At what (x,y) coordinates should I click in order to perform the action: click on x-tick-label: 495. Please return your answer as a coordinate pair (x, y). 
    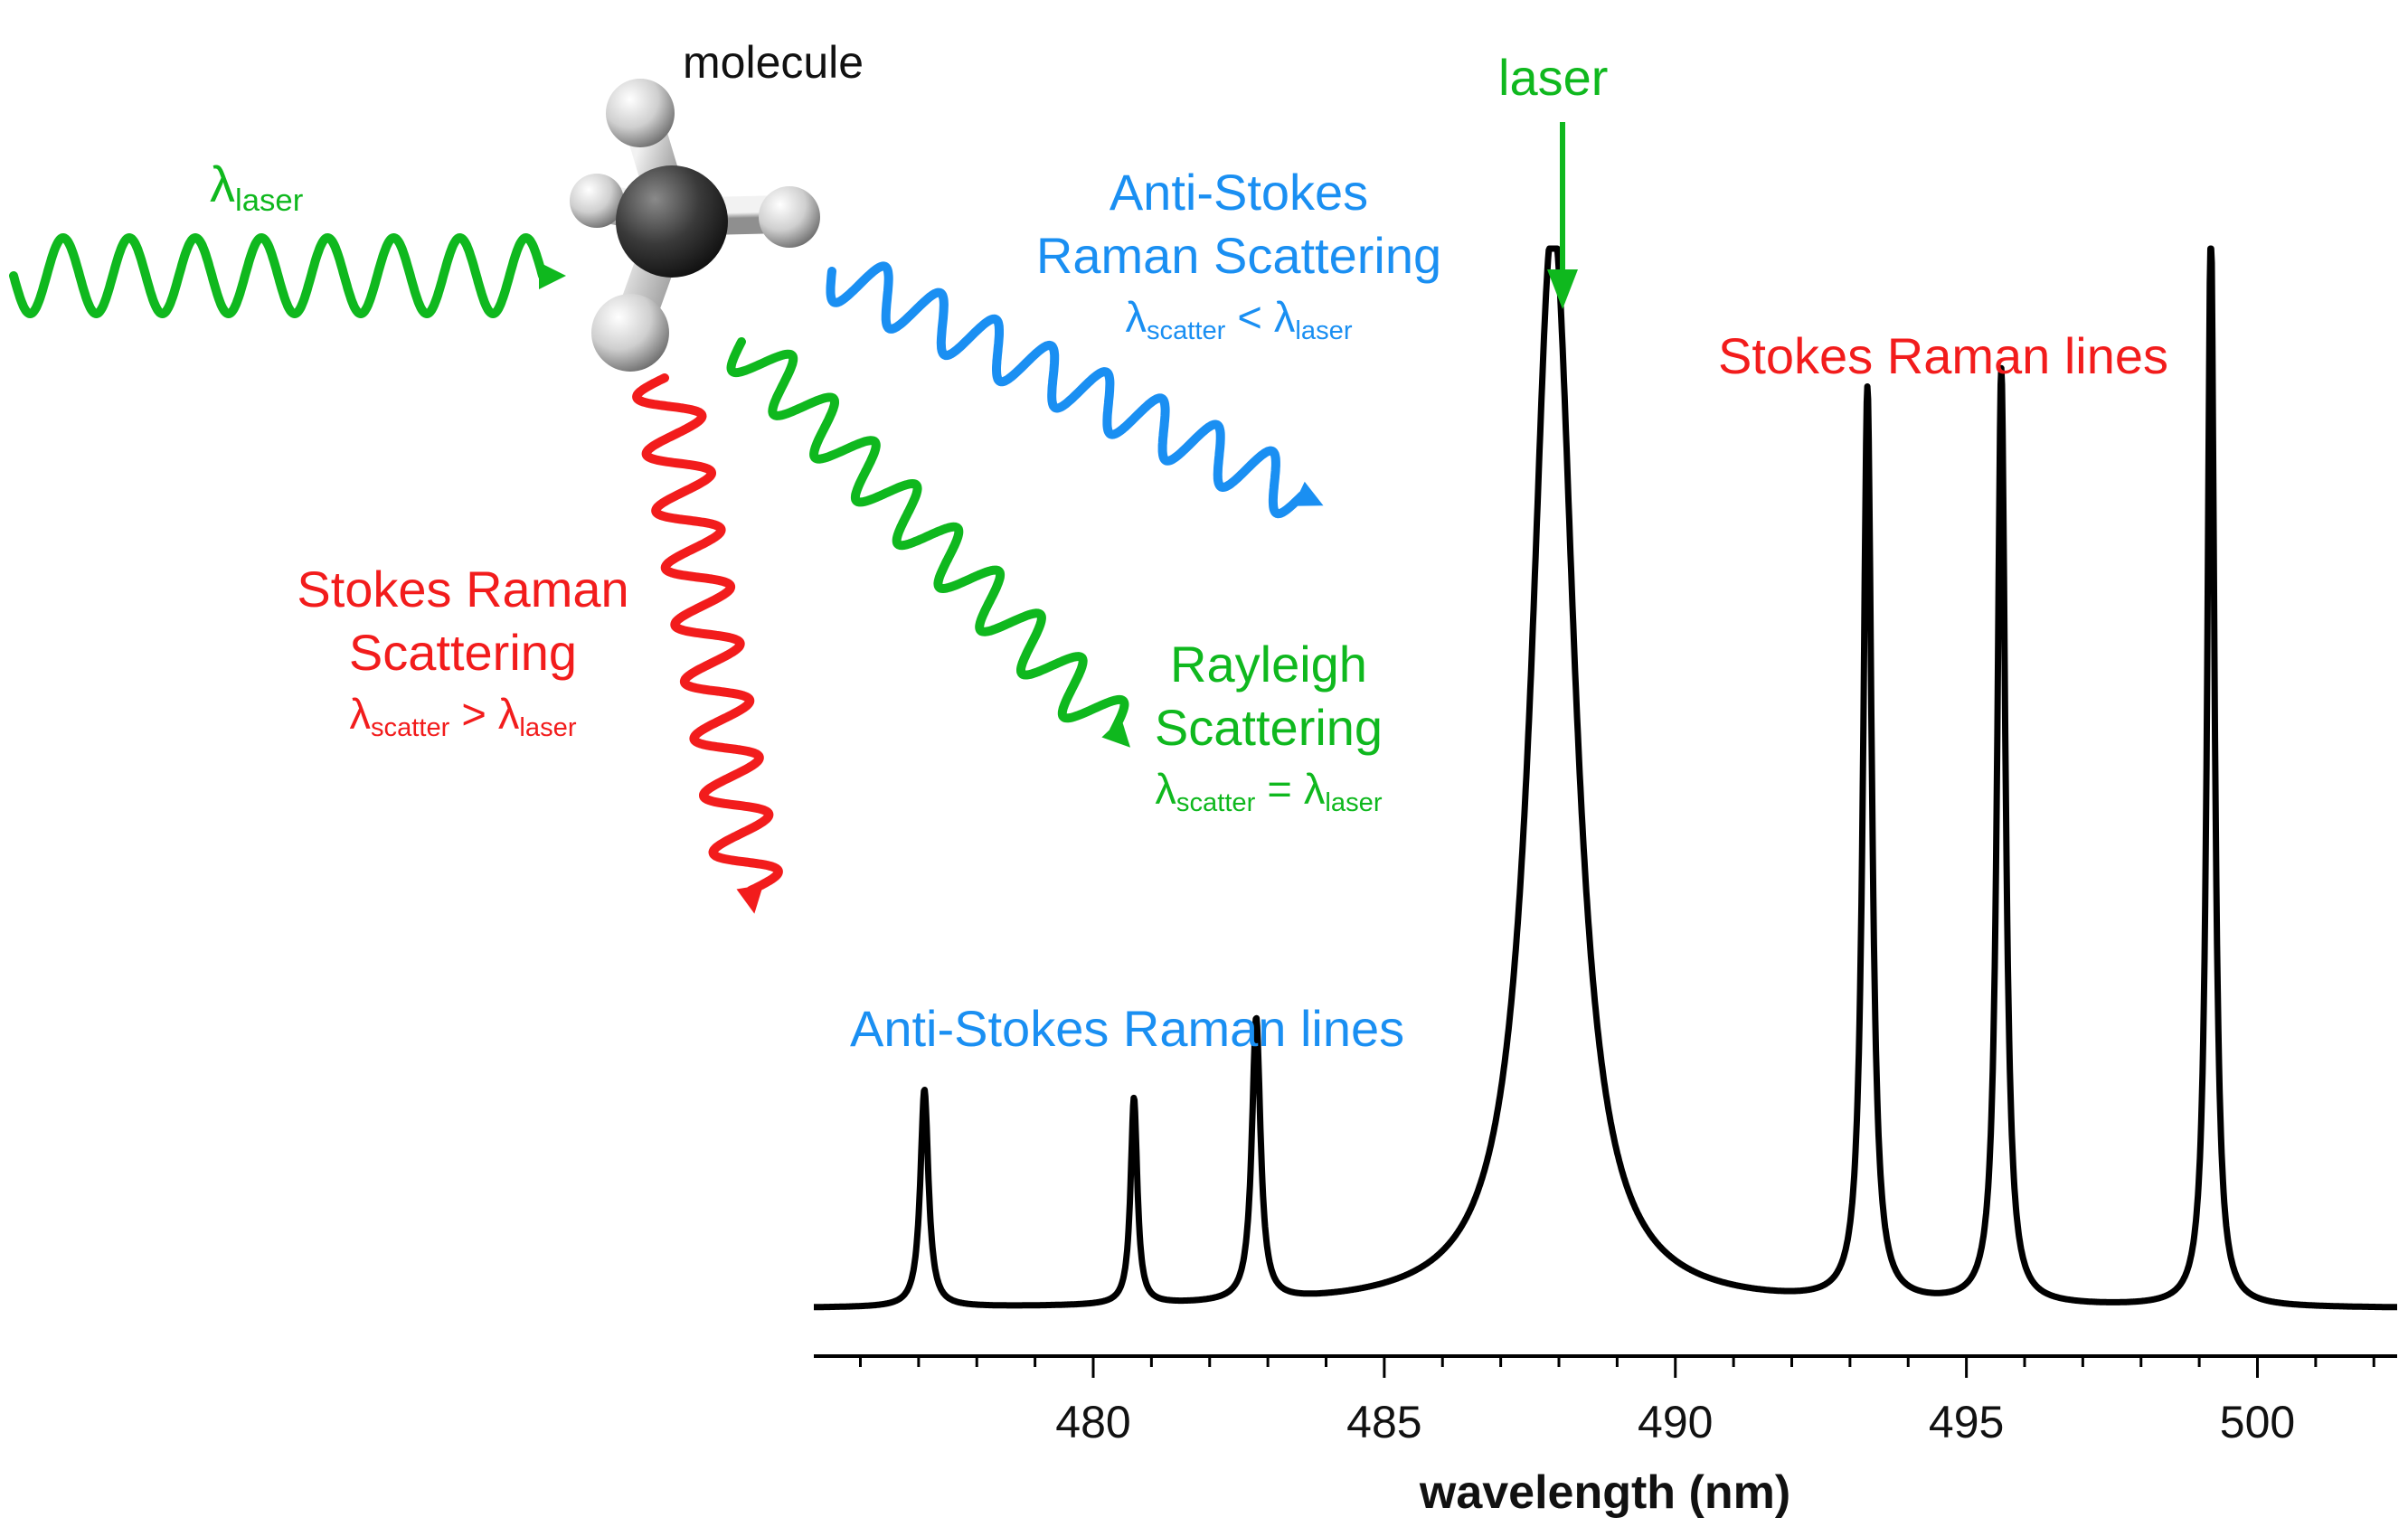
    Looking at the image, I should click on (1966, 1422).